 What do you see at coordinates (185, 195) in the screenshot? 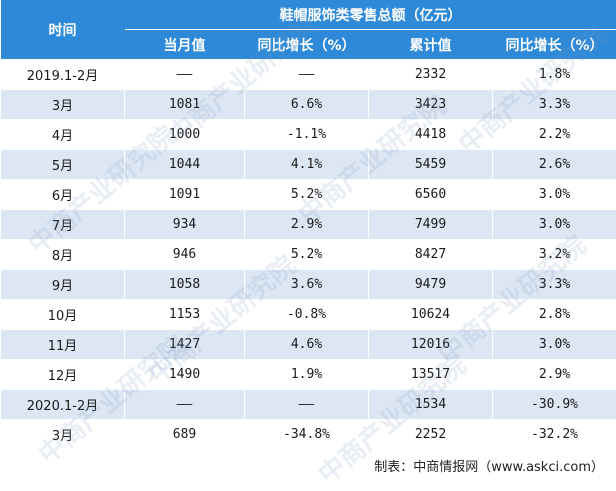
I see `cell-monthly: 1091` at bounding box center [185, 195].